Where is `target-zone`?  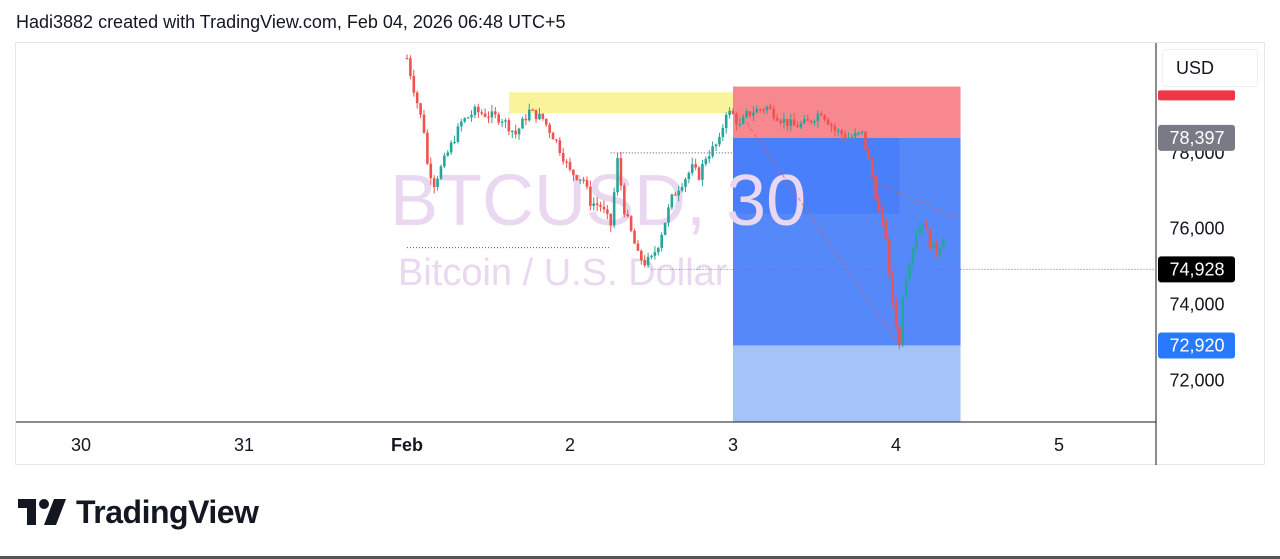
target-zone is located at coordinates (847, 241).